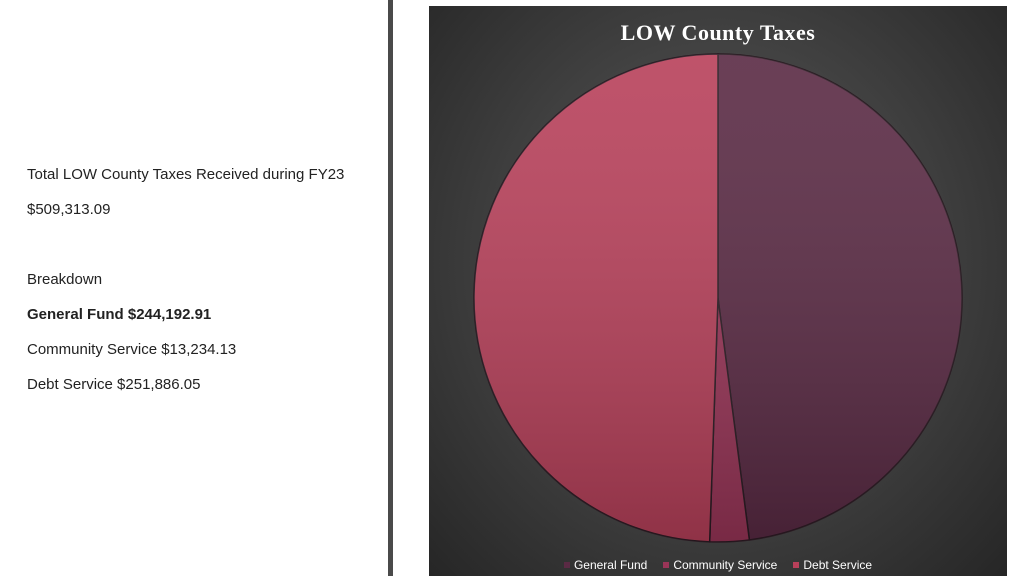  What do you see at coordinates (610, 565) in the screenshot?
I see `legend-label-general-fund: General Fund` at bounding box center [610, 565].